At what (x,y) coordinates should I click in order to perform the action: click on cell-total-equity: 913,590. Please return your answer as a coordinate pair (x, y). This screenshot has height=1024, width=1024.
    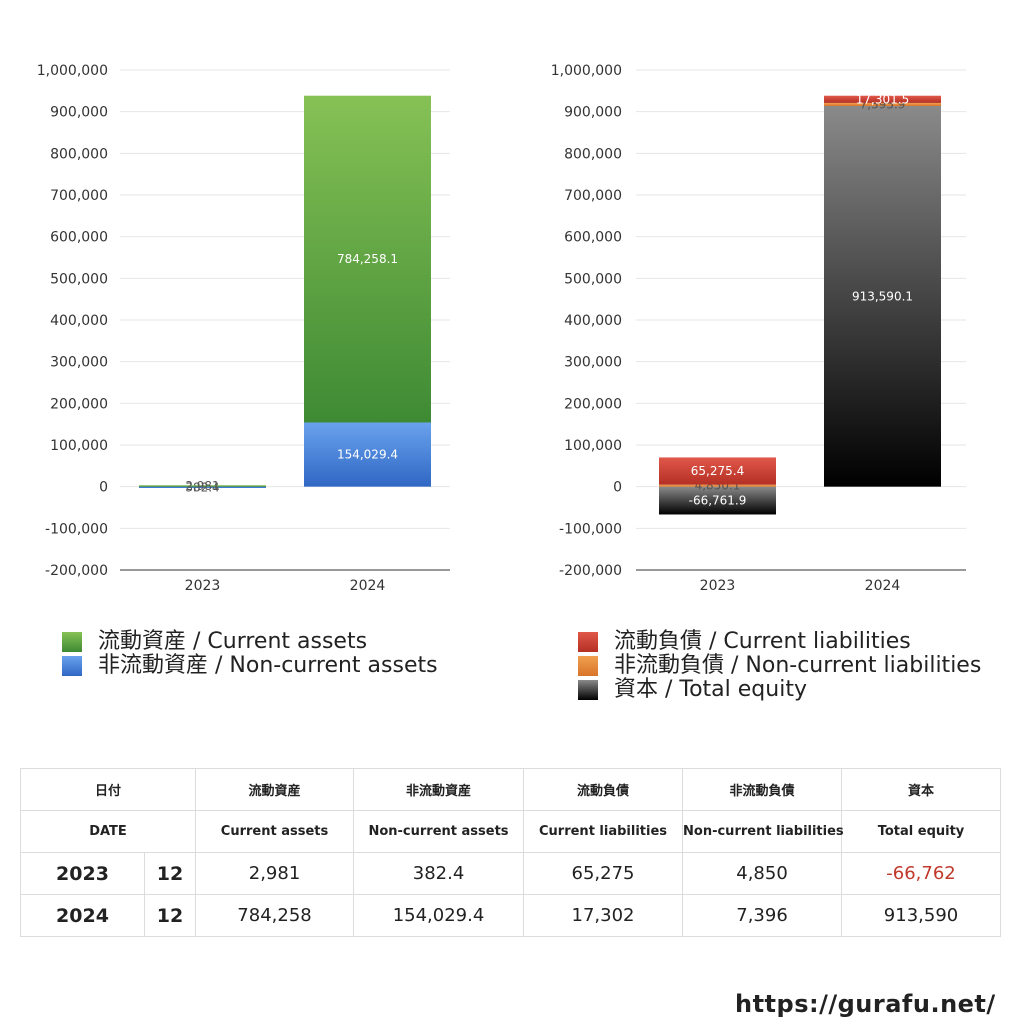
    Looking at the image, I should click on (921, 915).